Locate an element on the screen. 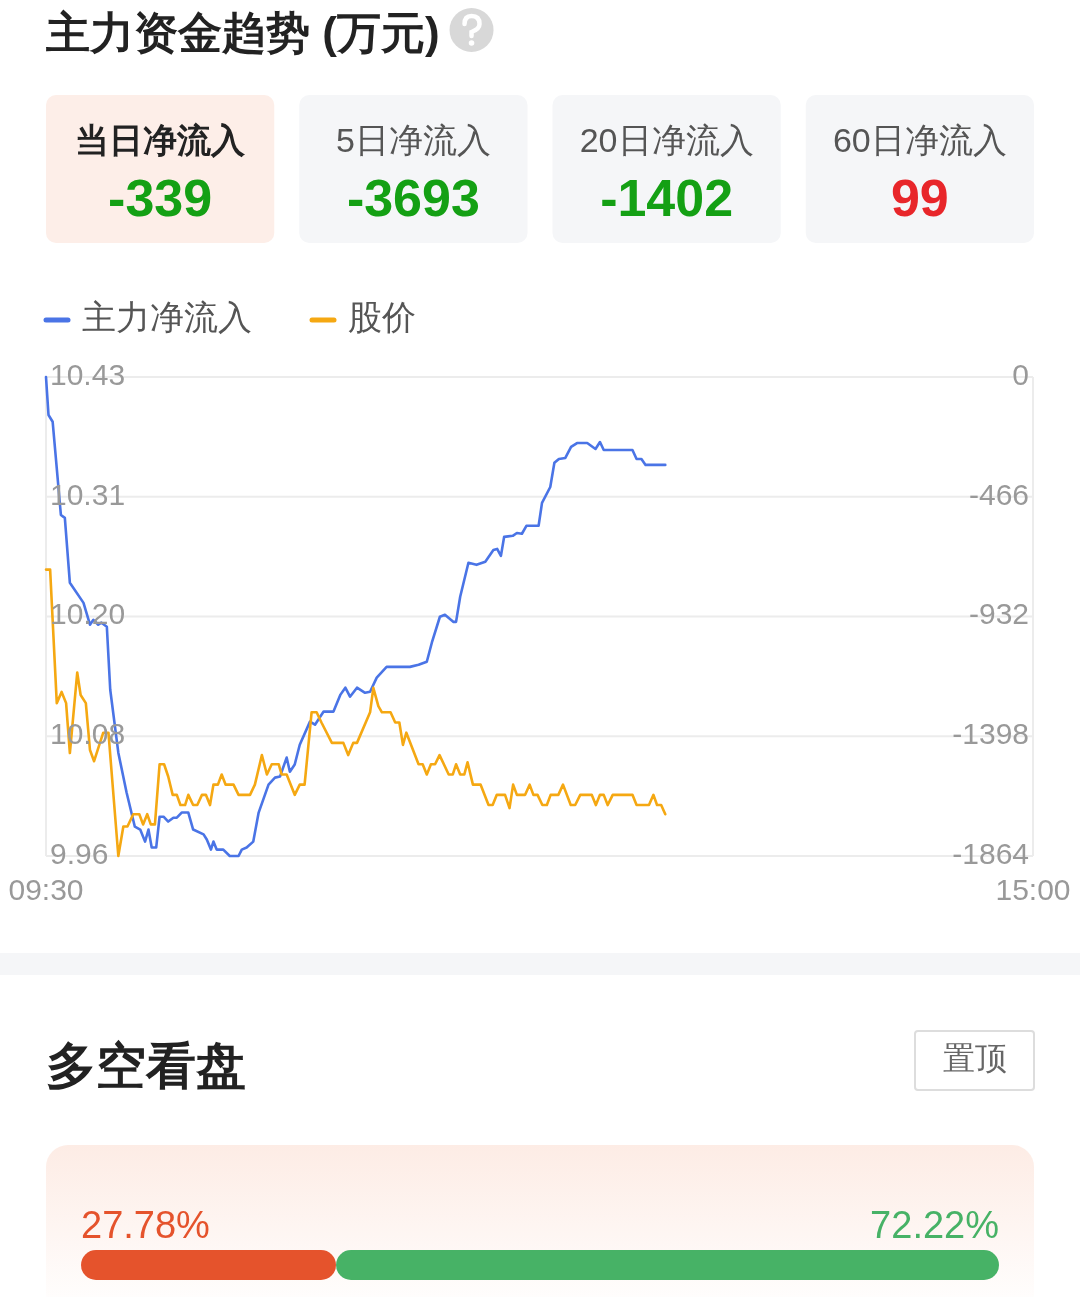 Image resolution: width=1080 pixels, height=1297 pixels. legend-label: 股价 is located at coordinates (382, 316).